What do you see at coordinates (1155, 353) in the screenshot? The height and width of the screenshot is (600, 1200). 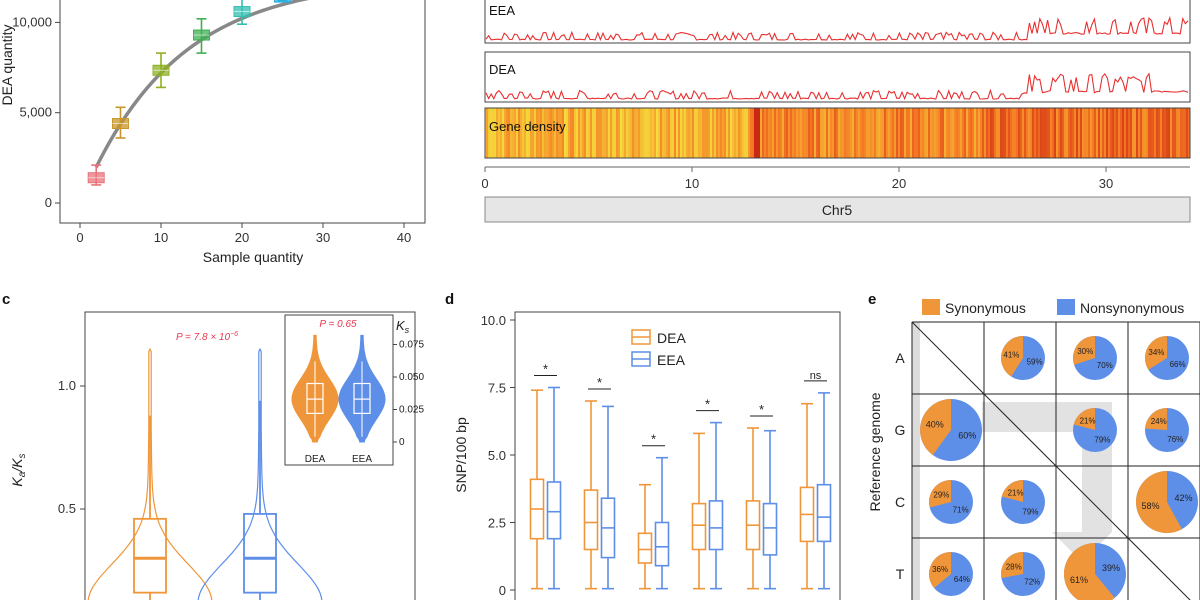 I see `e-pie-syn` at bounding box center [1155, 353].